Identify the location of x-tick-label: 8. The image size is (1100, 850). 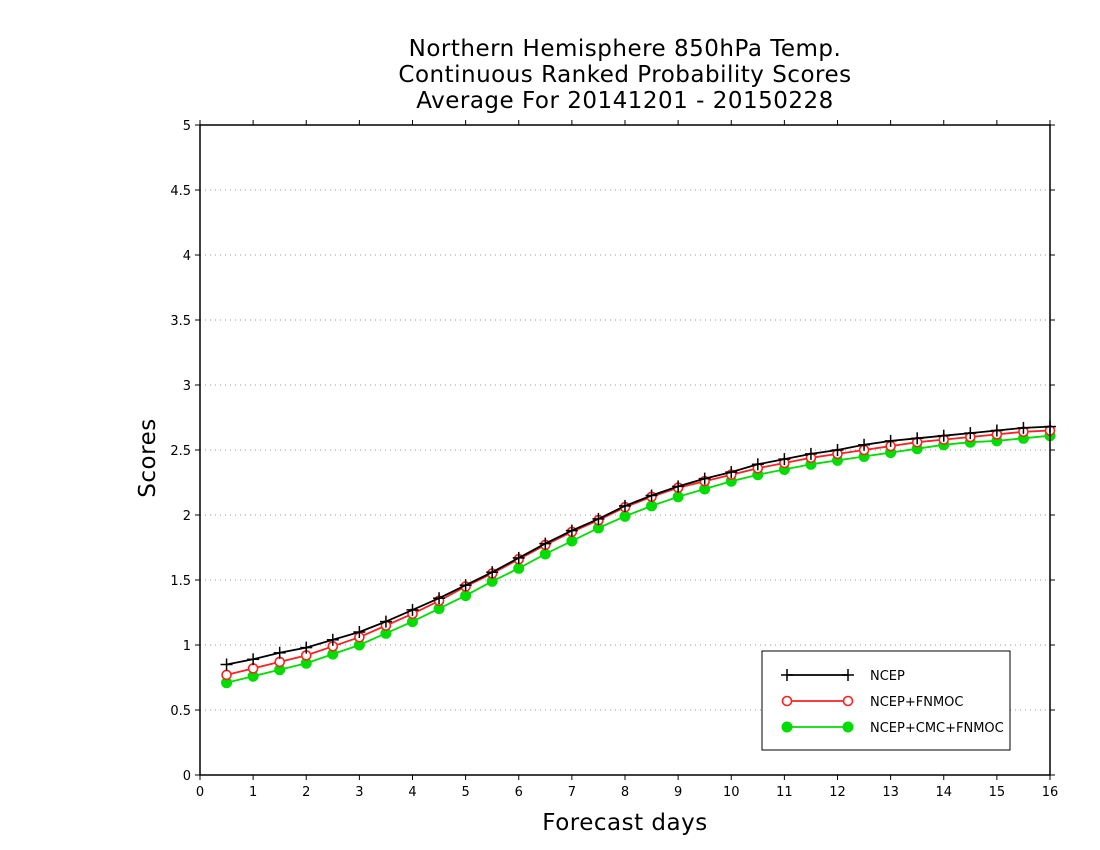
(625, 792).